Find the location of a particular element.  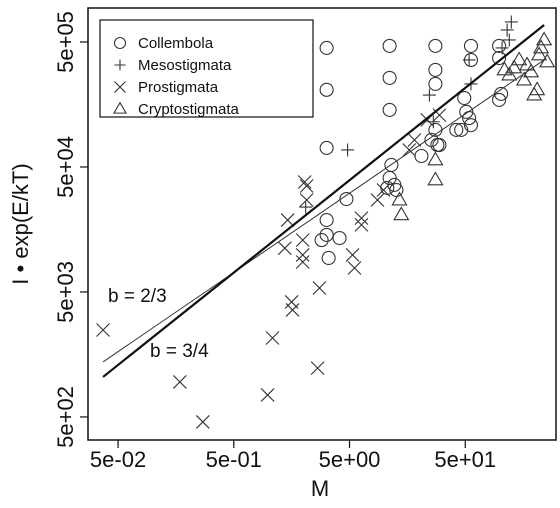

legend-label: Prostigmata is located at coordinates (178, 87).